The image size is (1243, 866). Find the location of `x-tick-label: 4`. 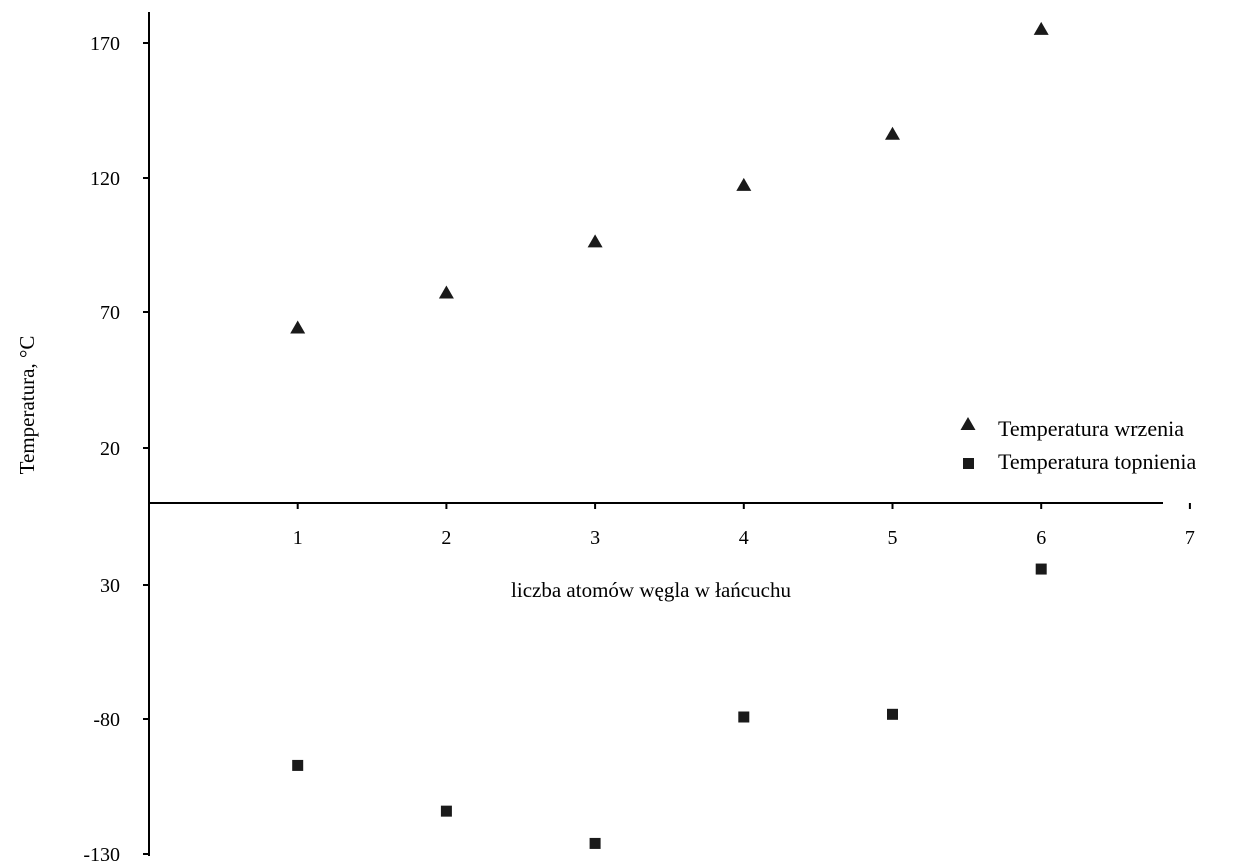

x-tick-label: 4 is located at coordinates (744, 538).